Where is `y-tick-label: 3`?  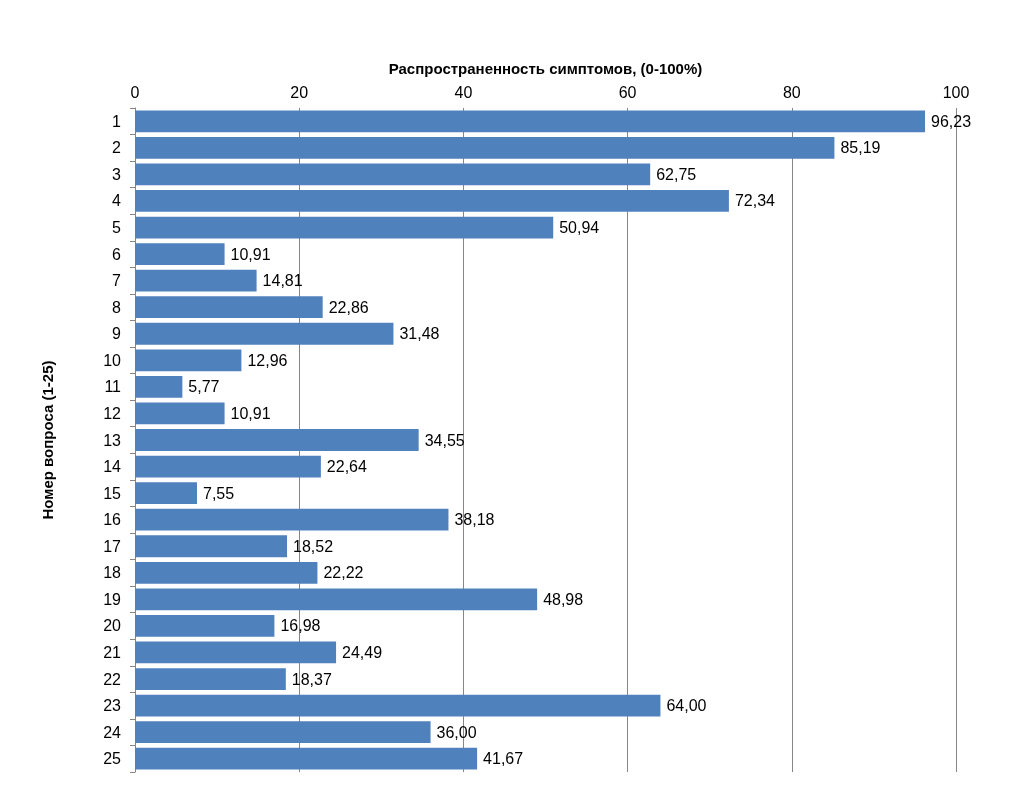 y-tick-label: 3 is located at coordinates (117, 174).